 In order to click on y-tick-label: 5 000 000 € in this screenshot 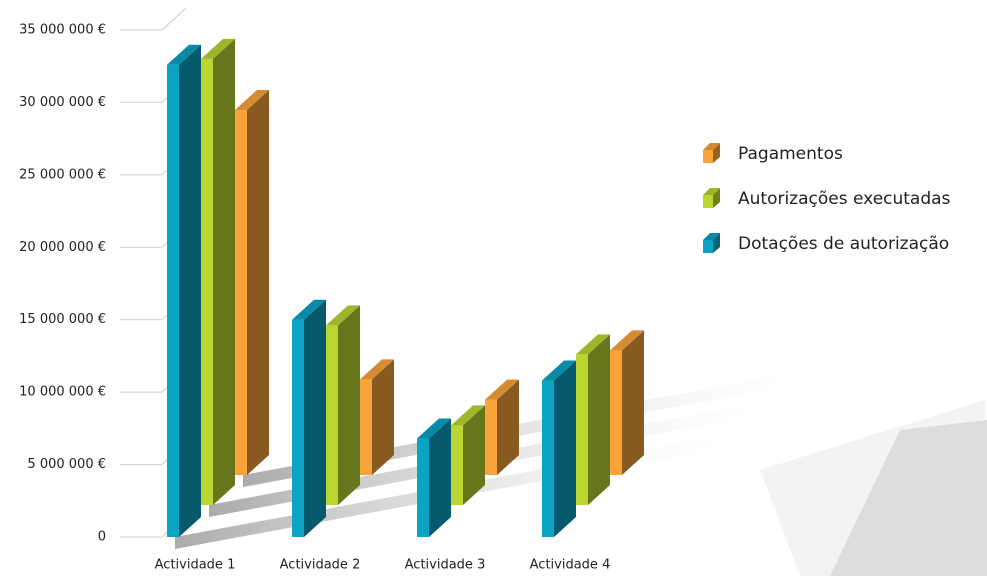, I will do `click(66, 464)`.